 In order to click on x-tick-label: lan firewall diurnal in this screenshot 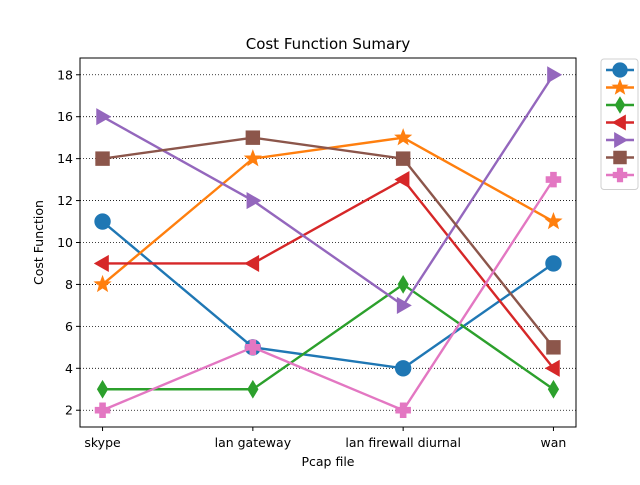, I will do `click(403, 442)`.